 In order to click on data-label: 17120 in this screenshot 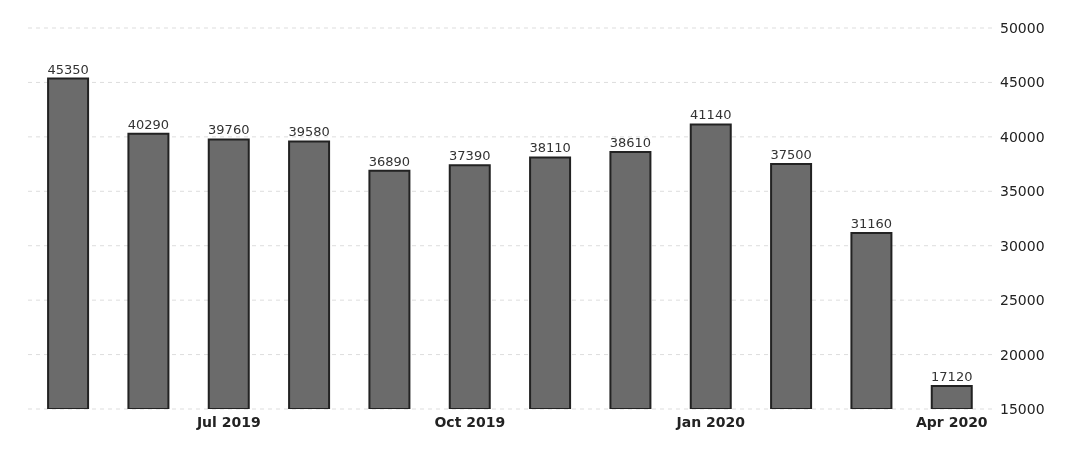, I will do `click(952, 376)`.